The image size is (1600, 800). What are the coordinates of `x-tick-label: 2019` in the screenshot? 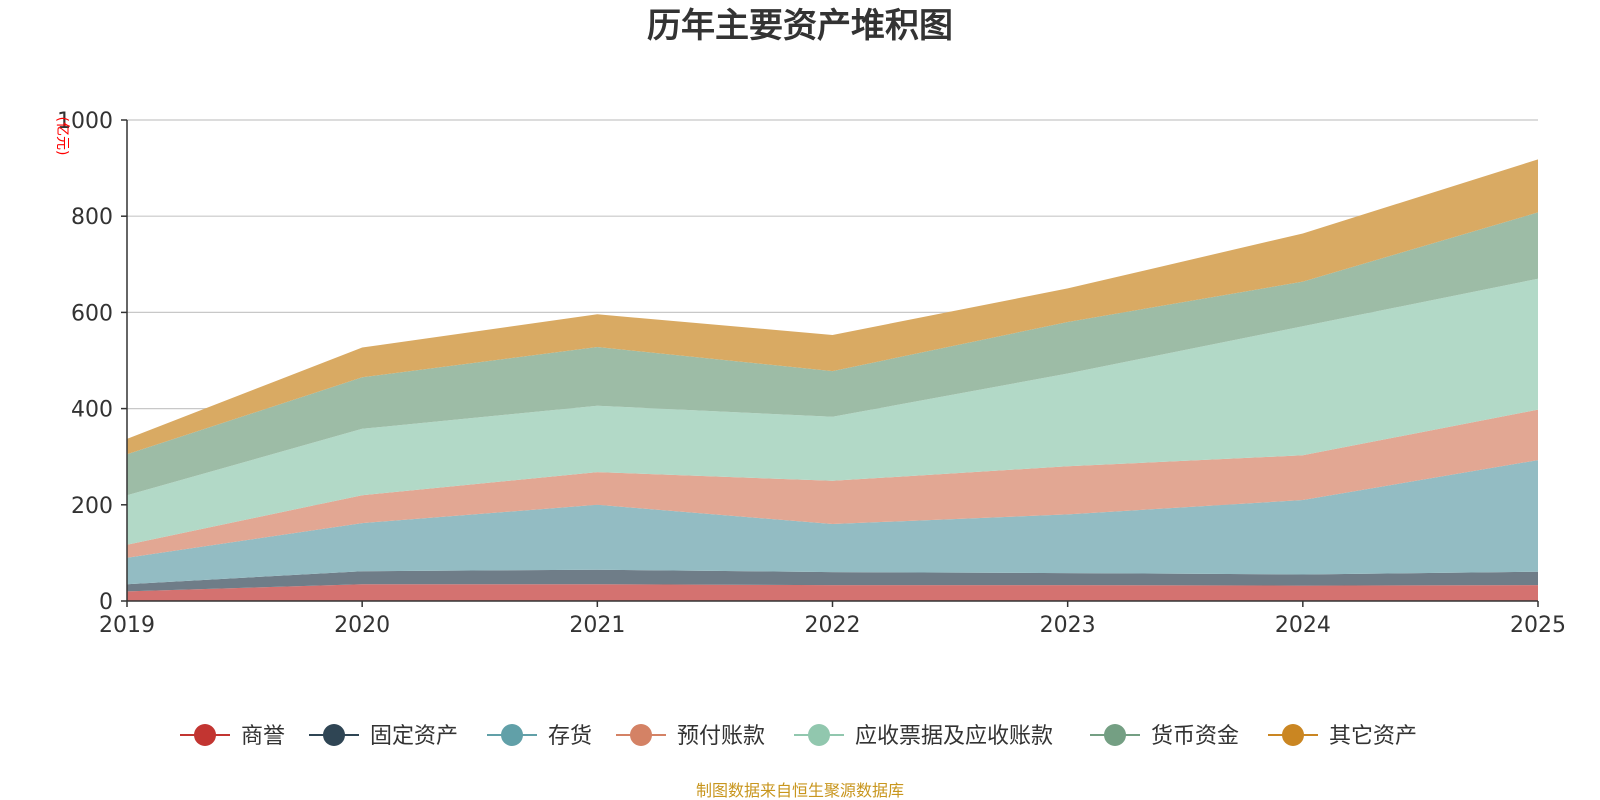 It's located at (127, 625).